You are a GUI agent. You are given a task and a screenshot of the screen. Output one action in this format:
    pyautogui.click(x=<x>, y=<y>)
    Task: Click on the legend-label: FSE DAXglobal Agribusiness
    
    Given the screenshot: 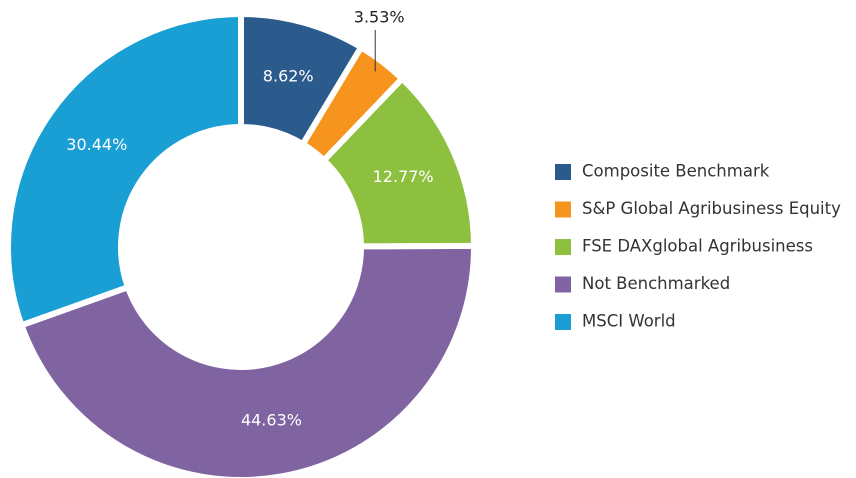 What is the action you would take?
    pyautogui.click(x=697, y=246)
    